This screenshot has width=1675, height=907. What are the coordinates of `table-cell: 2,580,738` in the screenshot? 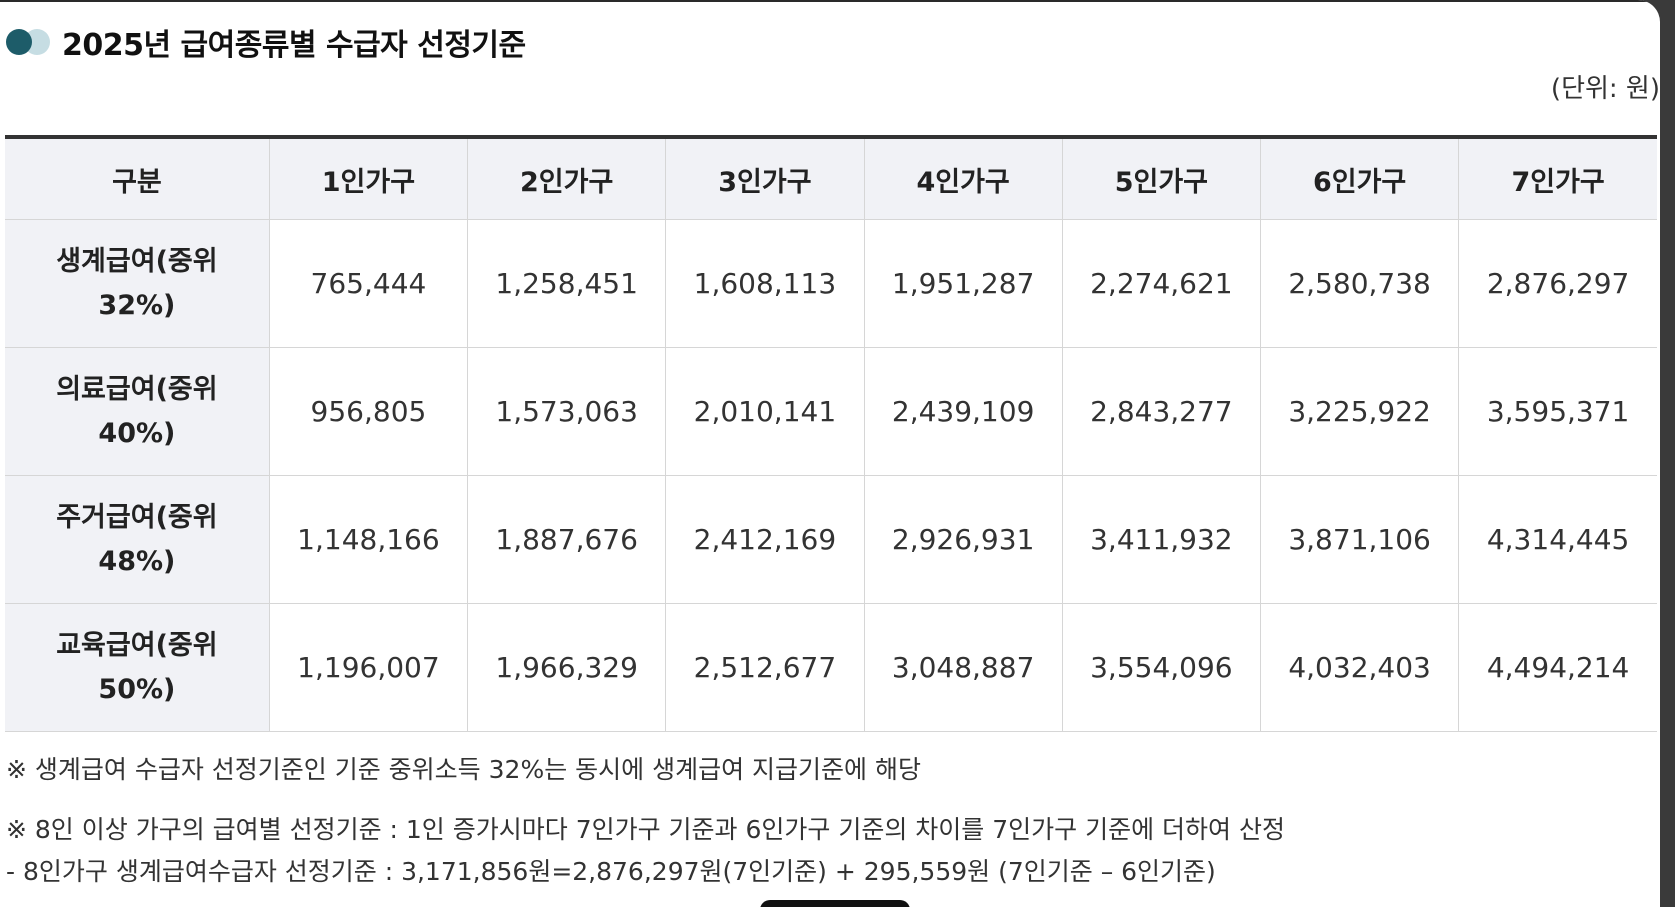 It's located at (1359, 283).